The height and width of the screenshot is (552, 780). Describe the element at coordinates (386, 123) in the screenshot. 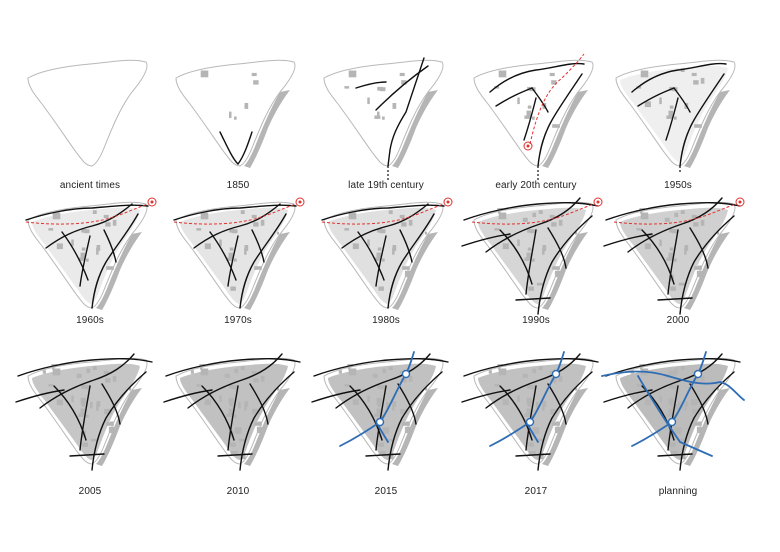

I see `stage-panel: late 19th century` at that location.